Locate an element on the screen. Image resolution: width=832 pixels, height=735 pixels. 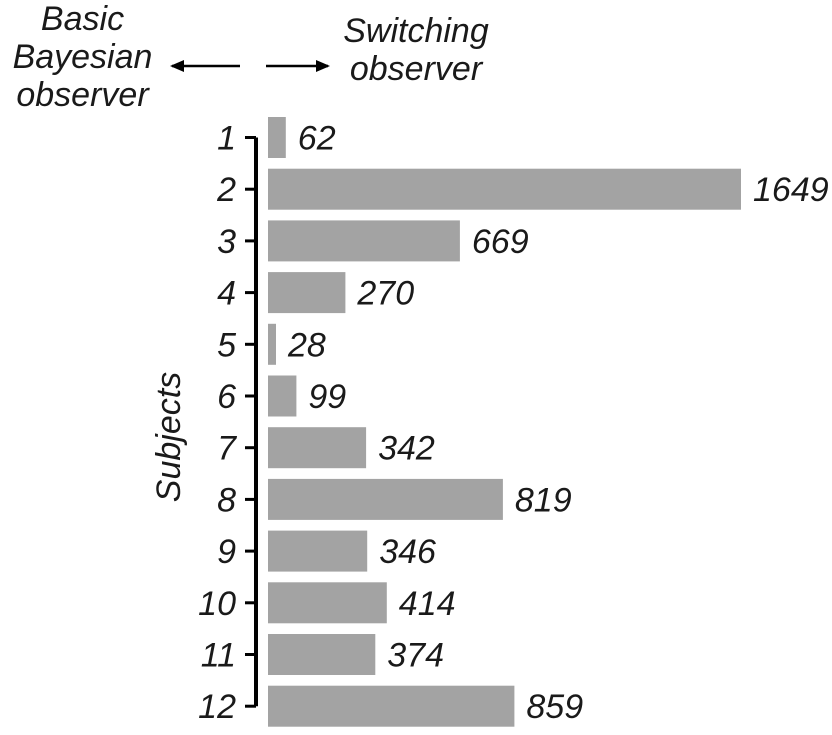
y-tick-label-11: 11 is located at coordinates (218, 656).